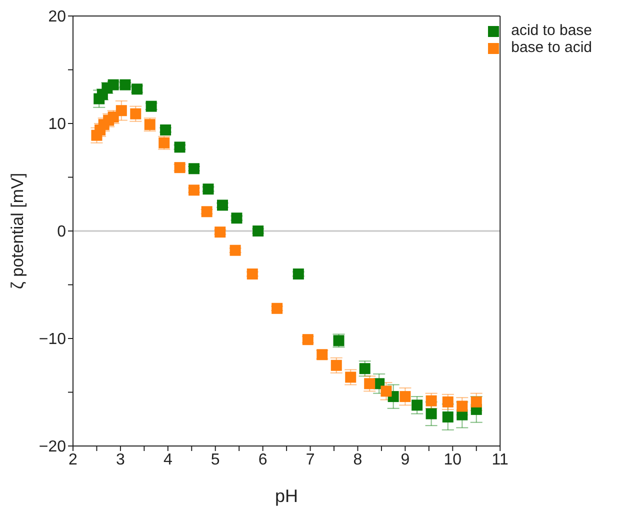  I want to click on x-tick-label: 7, so click(310, 459).